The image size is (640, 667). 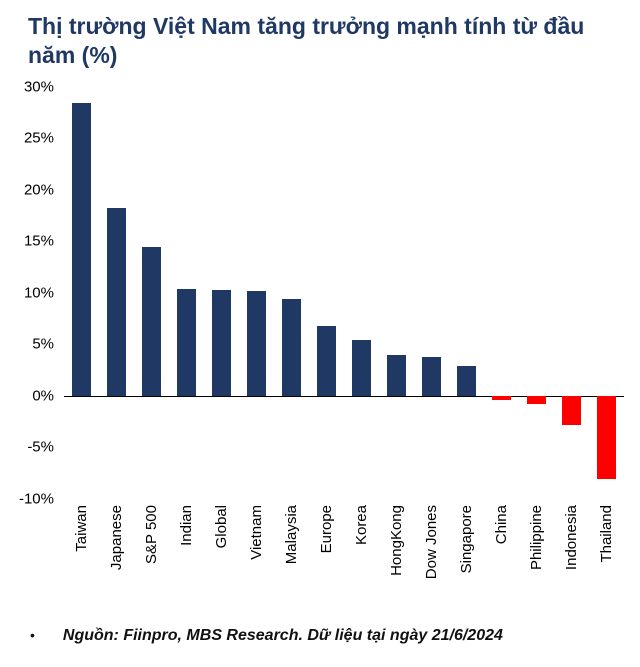 I want to click on y-axis-tick-label: -10%, so click(x=36, y=499).